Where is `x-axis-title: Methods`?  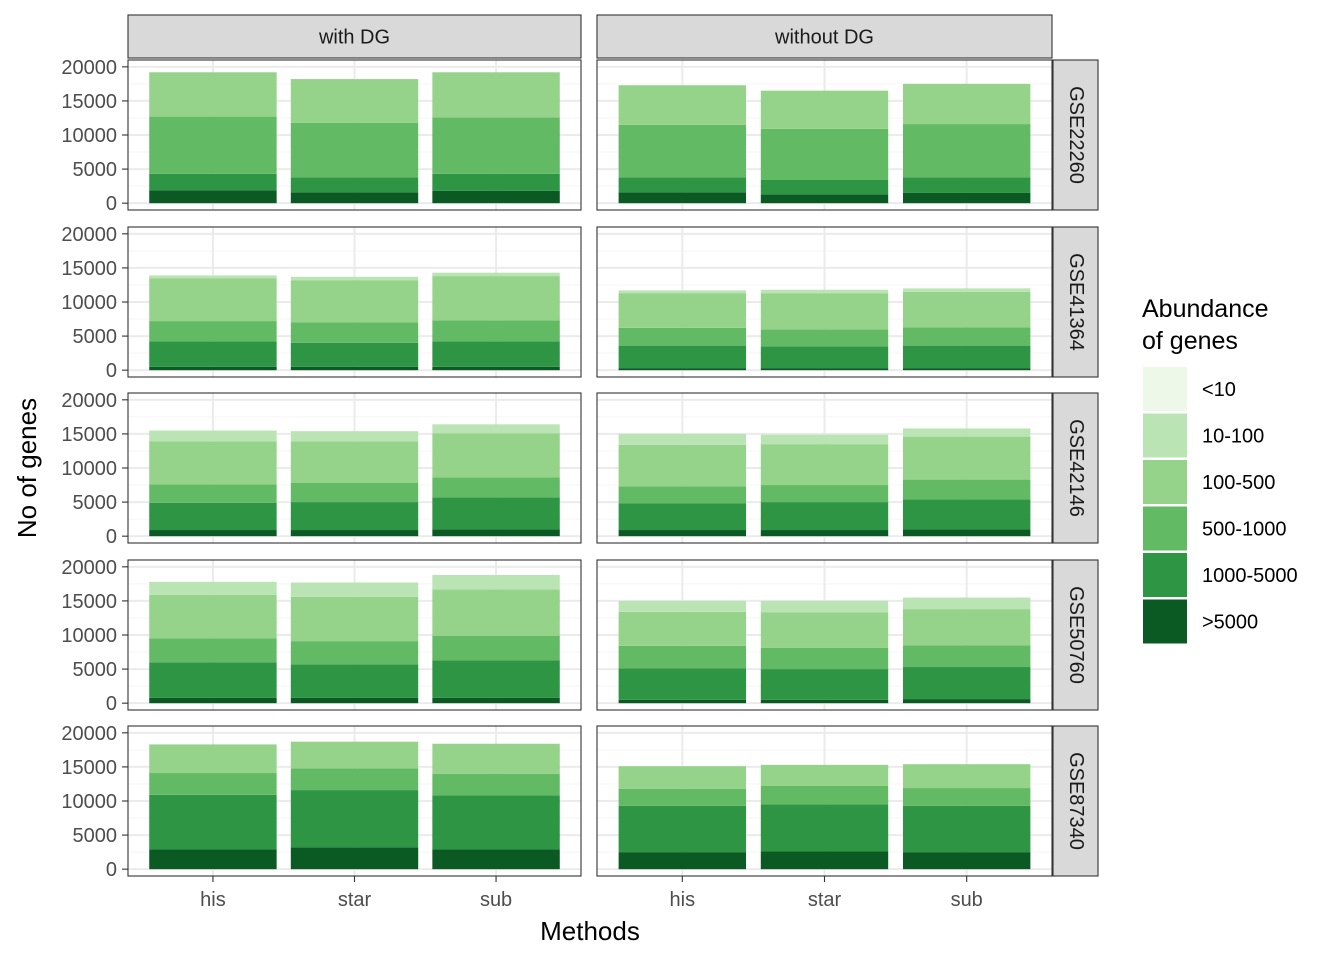 x-axis-title: Methods is located at coordinates (590, 931).